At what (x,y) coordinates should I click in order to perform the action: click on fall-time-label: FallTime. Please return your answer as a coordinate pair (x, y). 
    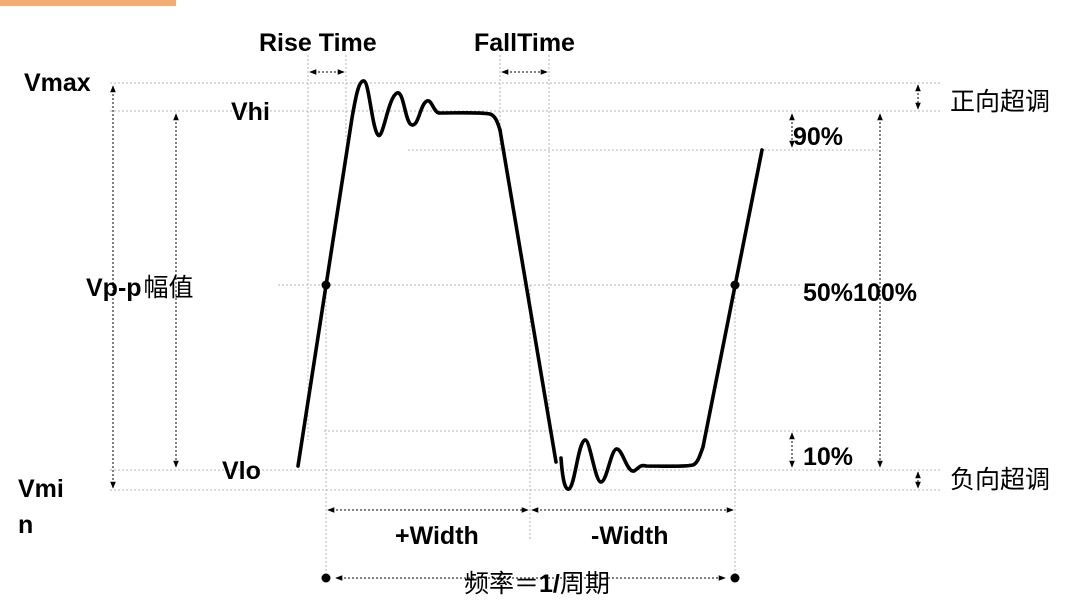
    Looking at the image, I should click on (524, 43).